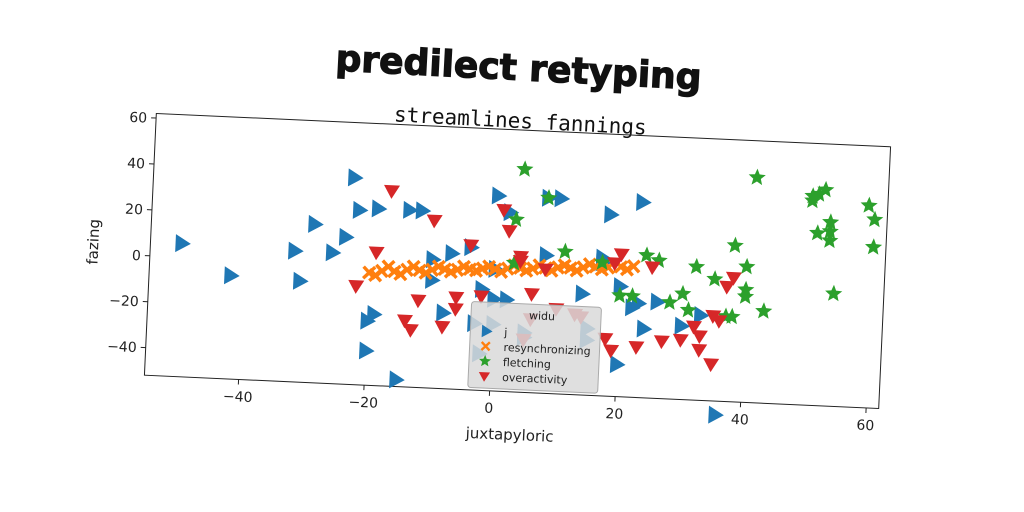 The width and height of the screenshot is (1024, 512). What do you see at coordinates (505, 332) in the screenshot?
I see `legend-label: j` at bounding box center [505, 332].